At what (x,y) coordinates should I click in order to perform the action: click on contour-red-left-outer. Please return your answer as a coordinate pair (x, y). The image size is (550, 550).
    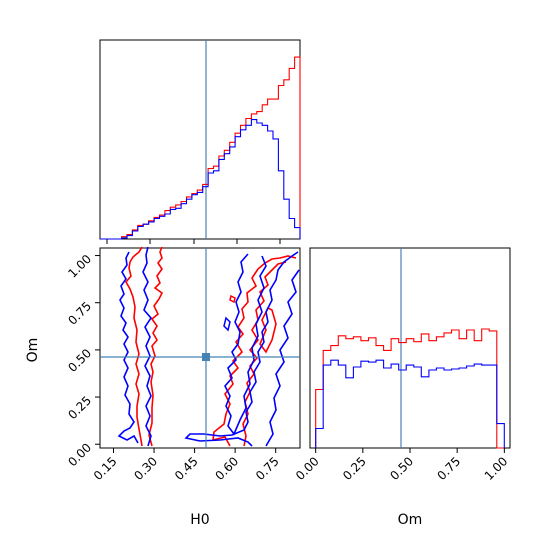
    Looking at the image, I should click on (134, 346).